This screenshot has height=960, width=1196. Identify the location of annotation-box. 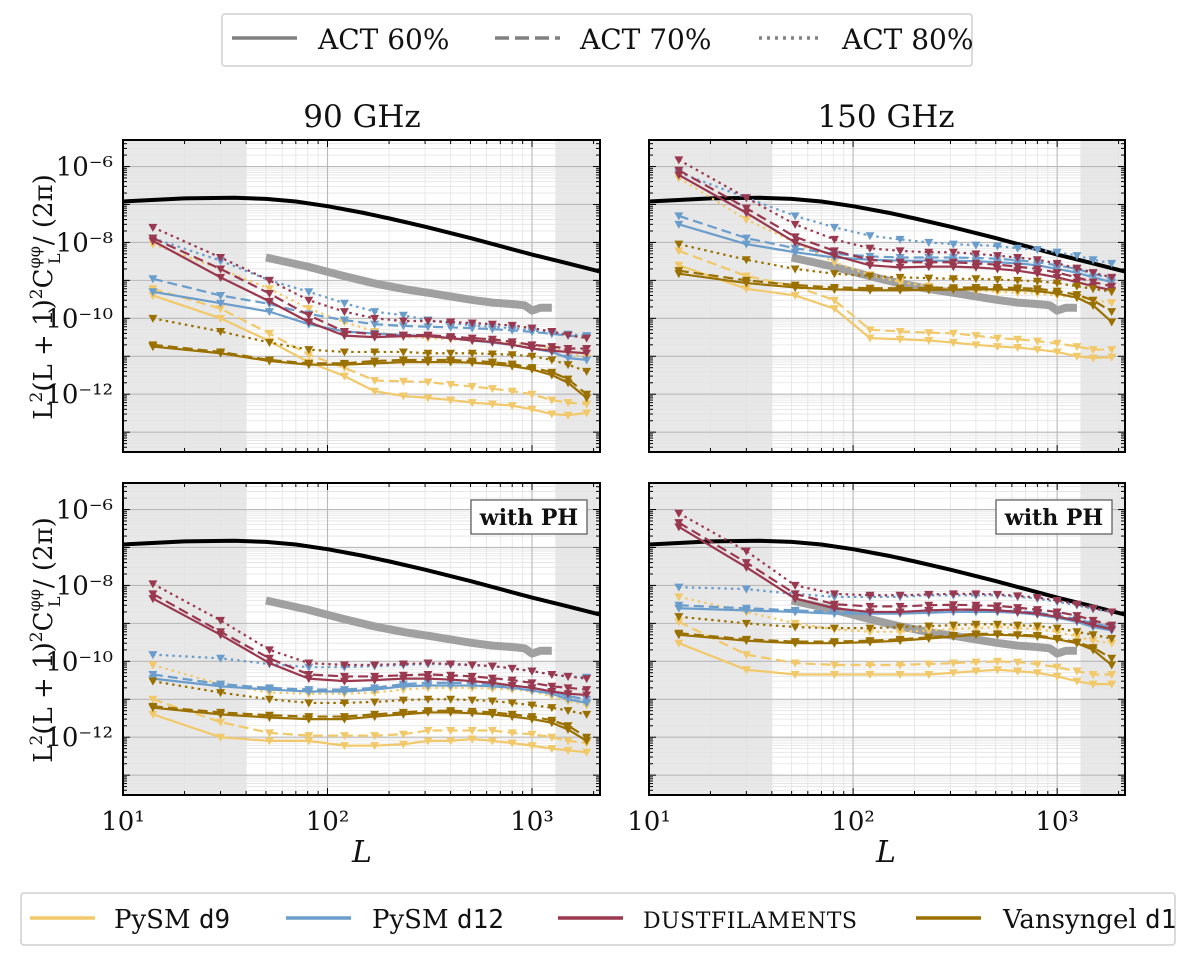
(529, 517).